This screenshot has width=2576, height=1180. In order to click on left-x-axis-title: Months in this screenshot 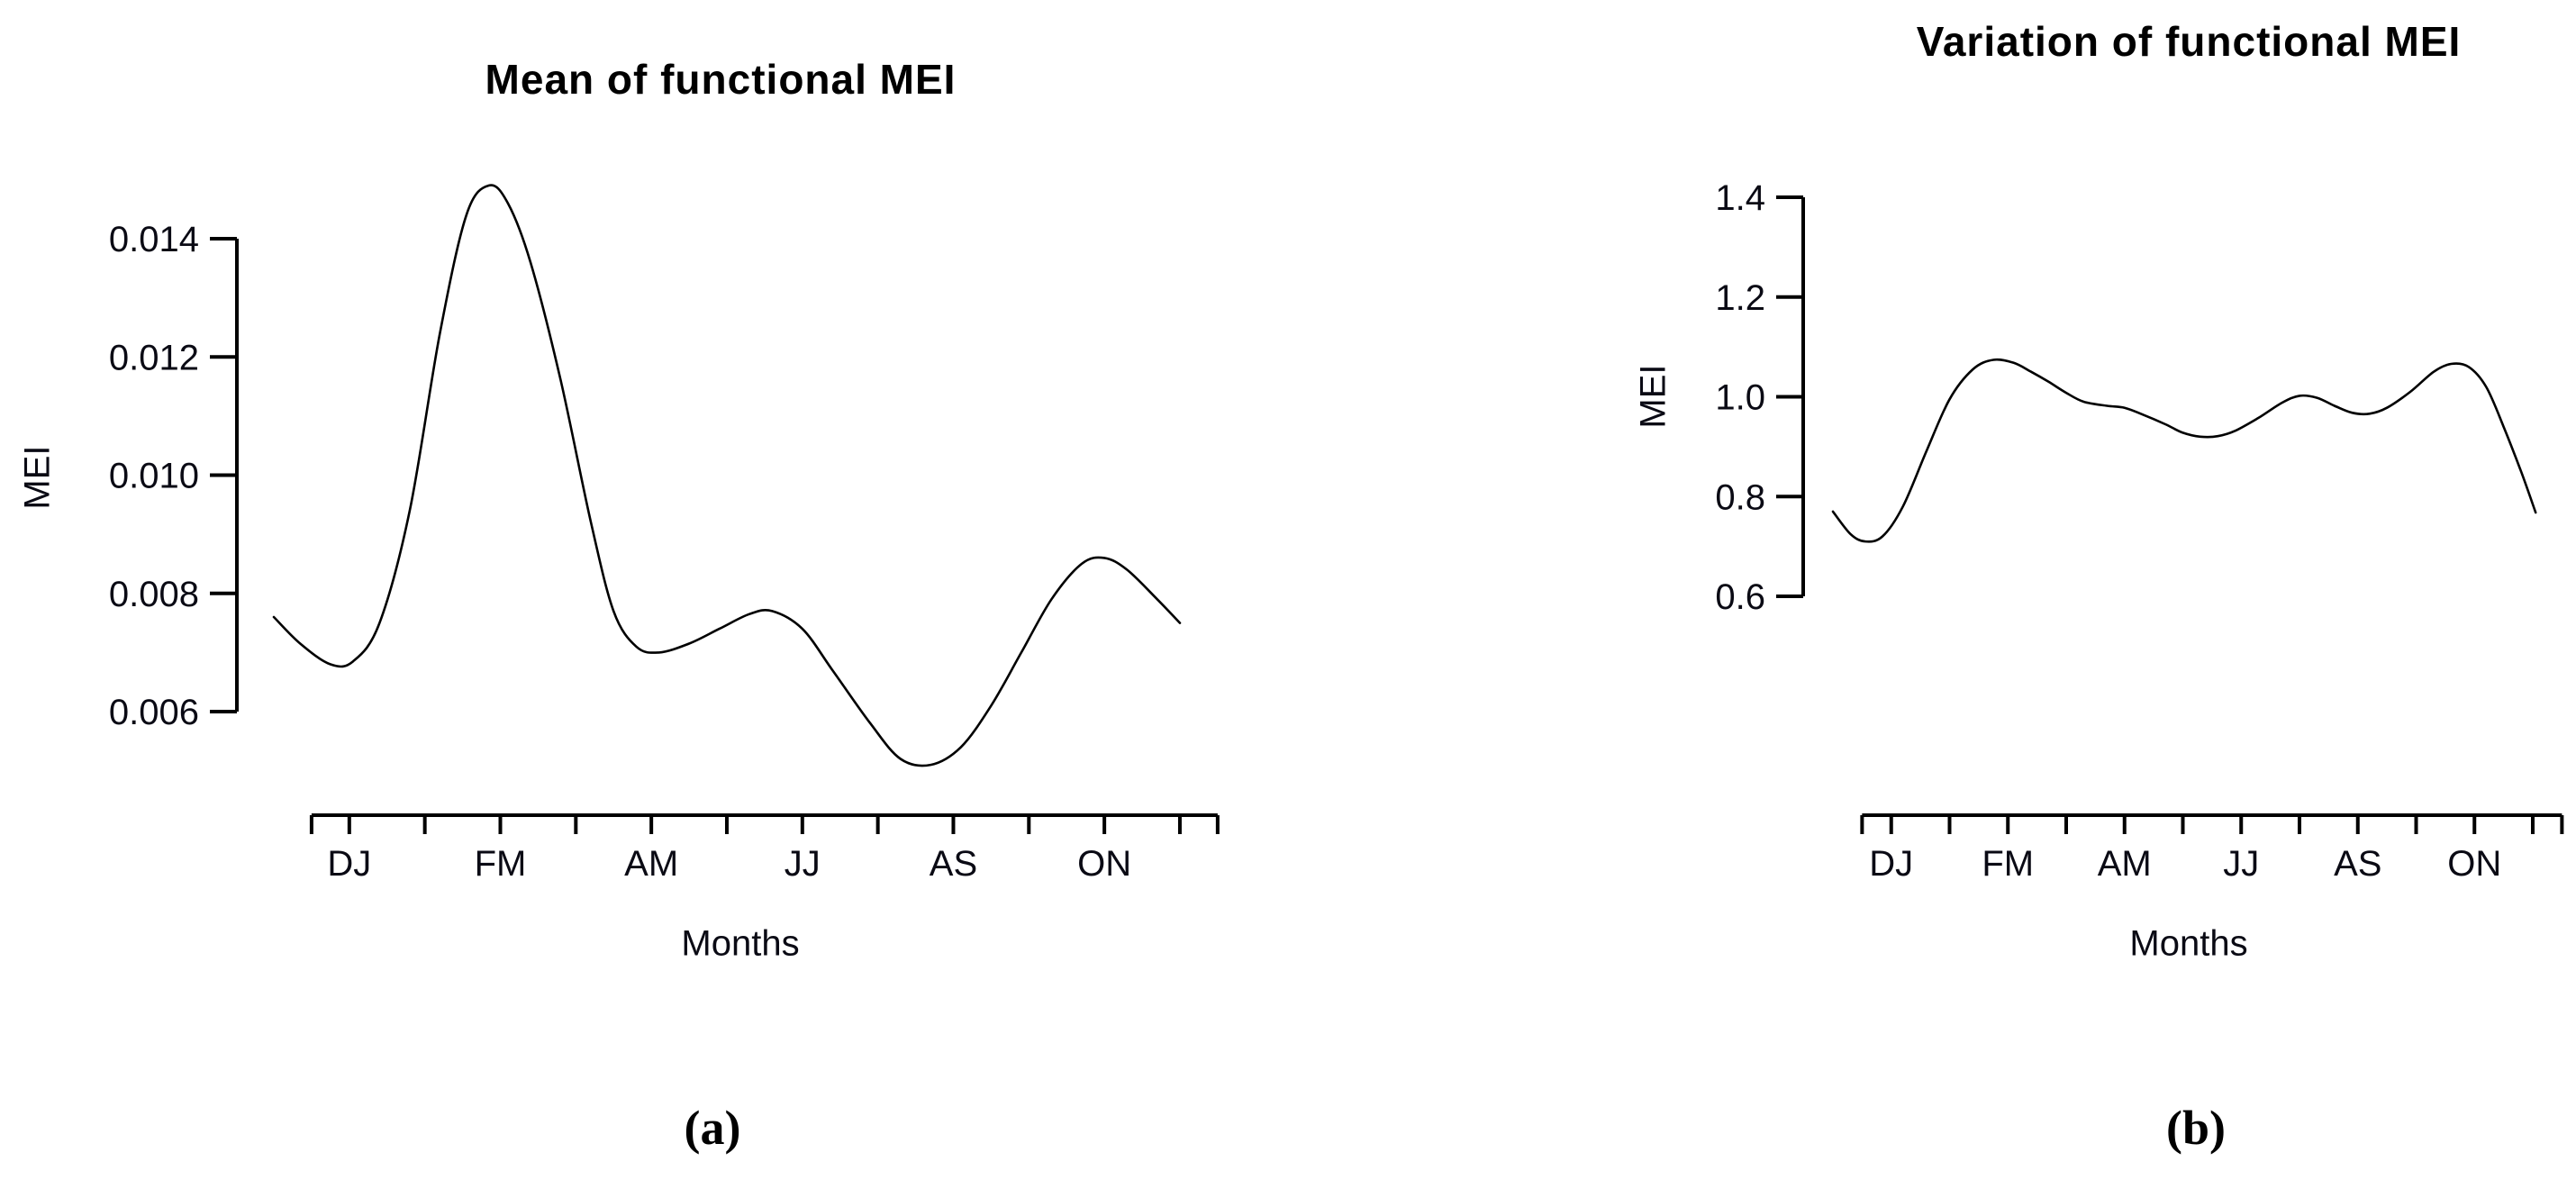, I will do `click(740, 943)`.